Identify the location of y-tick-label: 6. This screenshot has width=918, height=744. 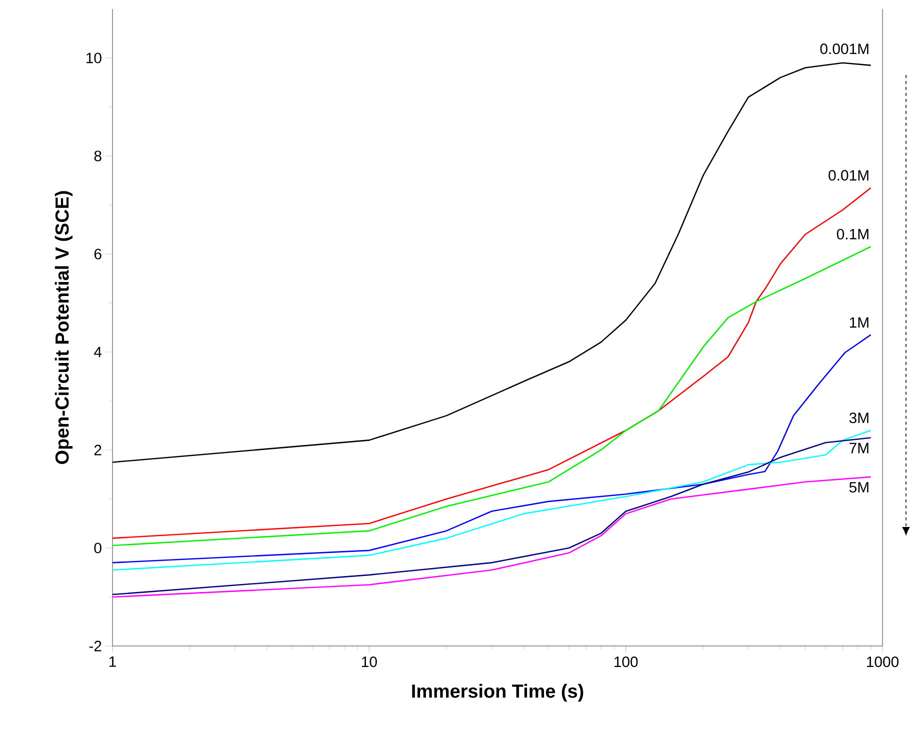
(98, 254).